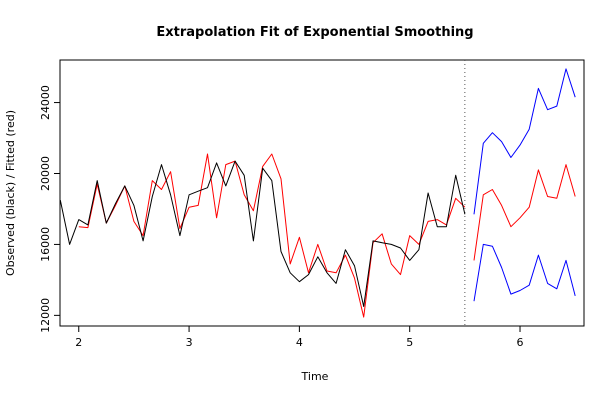 The image size is (600, 400). I want to click on x-tick-label: 6, so click(520, 342).